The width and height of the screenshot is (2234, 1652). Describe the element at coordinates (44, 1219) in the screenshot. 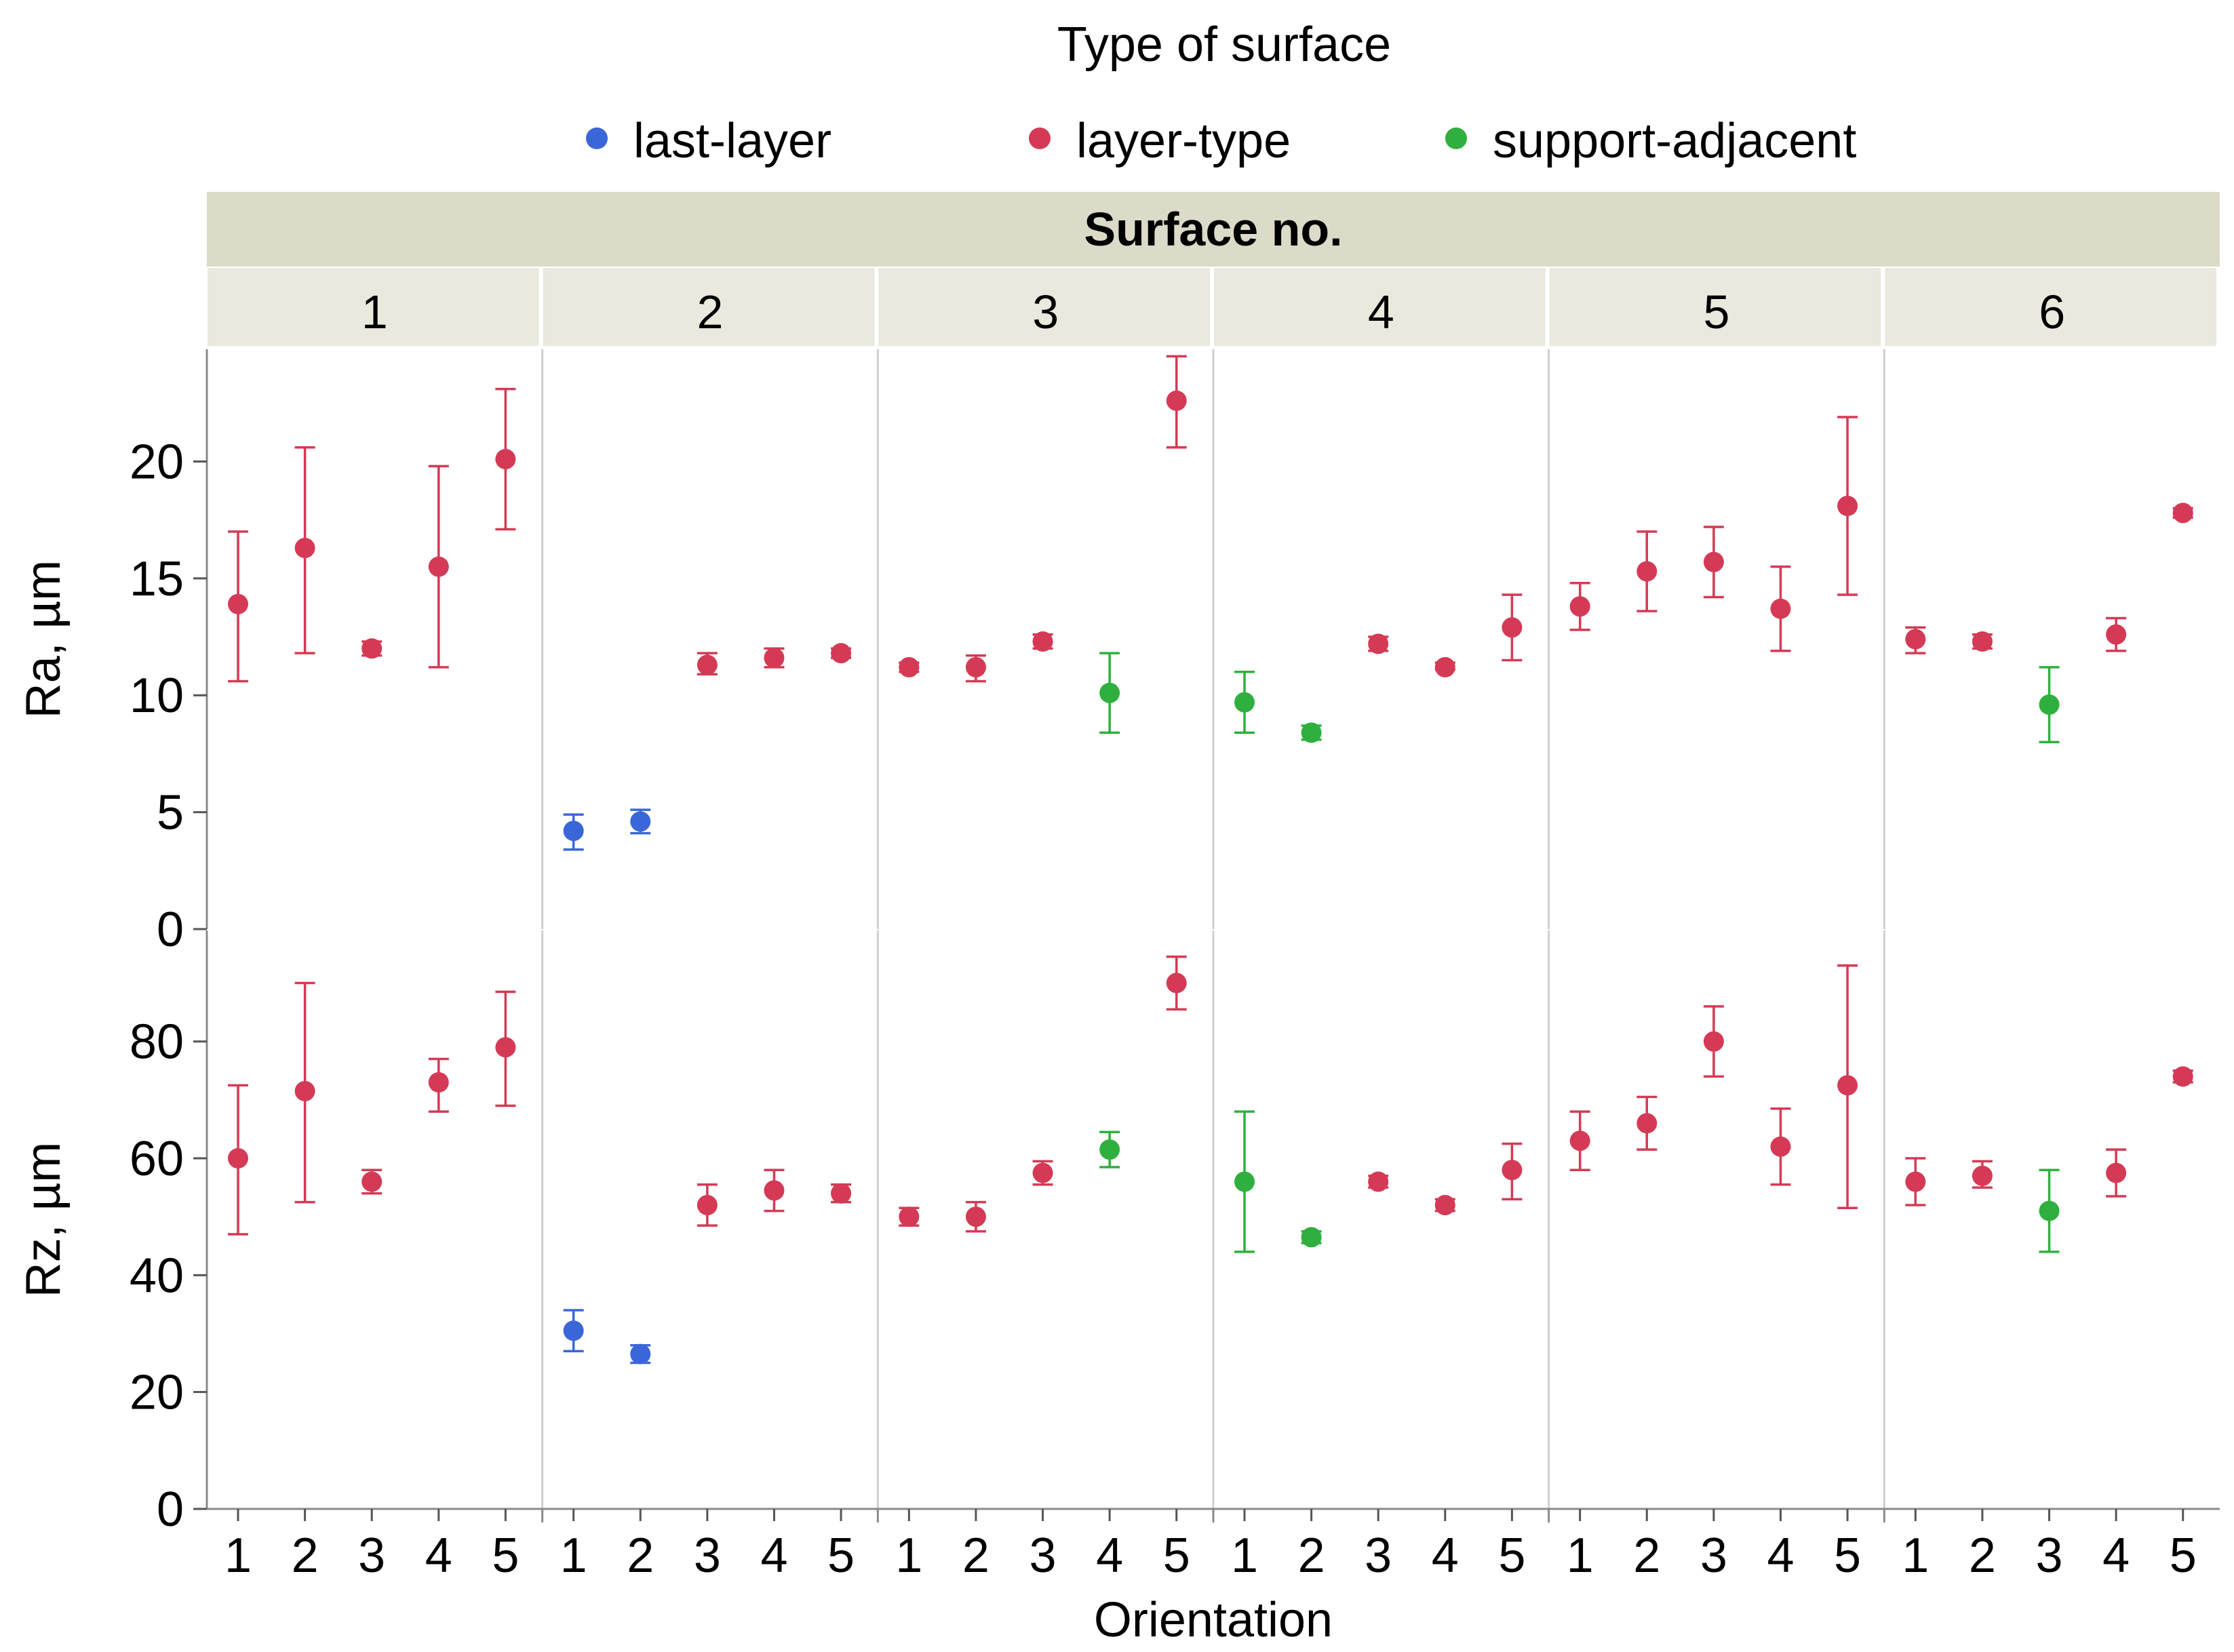

I see `y-axis-title-rz: Rz, µm` at that location.